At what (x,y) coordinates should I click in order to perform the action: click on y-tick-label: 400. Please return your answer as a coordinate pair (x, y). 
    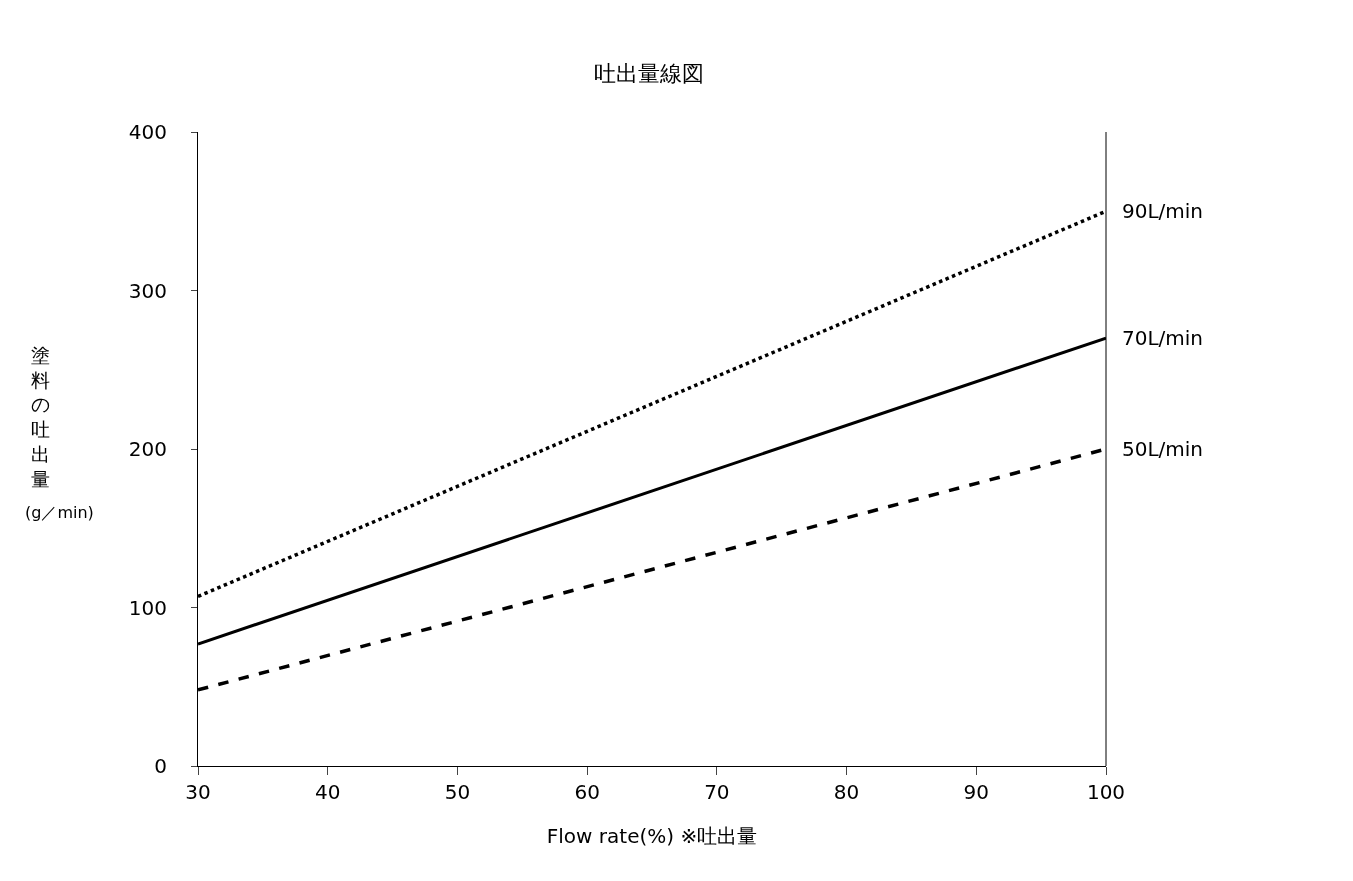
    Looking at the image, I should click on (147, 132).